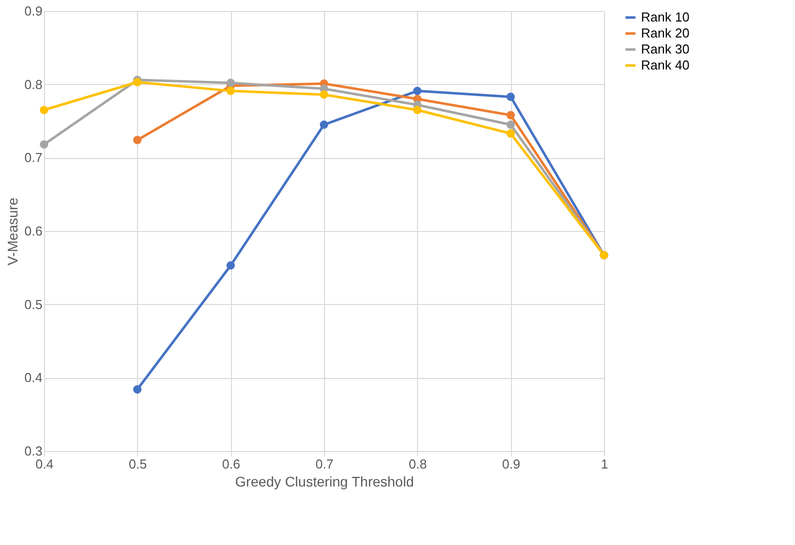 This screenshot has height=545, width=795. What do you see at coordinates (324, 464) in the screenshot?
I see `x-tick-label: 0.7` at bounding box center [324, 464].